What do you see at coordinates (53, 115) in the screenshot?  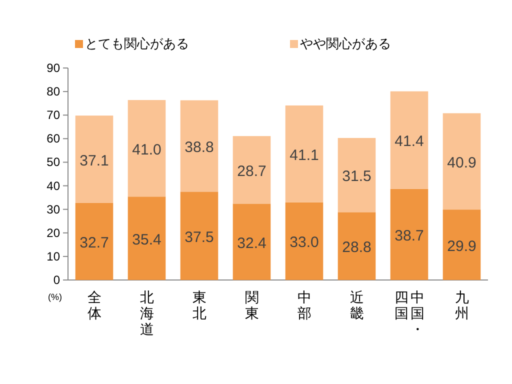 I see `y-tick-label: 70` at bounding box center [53, 115].